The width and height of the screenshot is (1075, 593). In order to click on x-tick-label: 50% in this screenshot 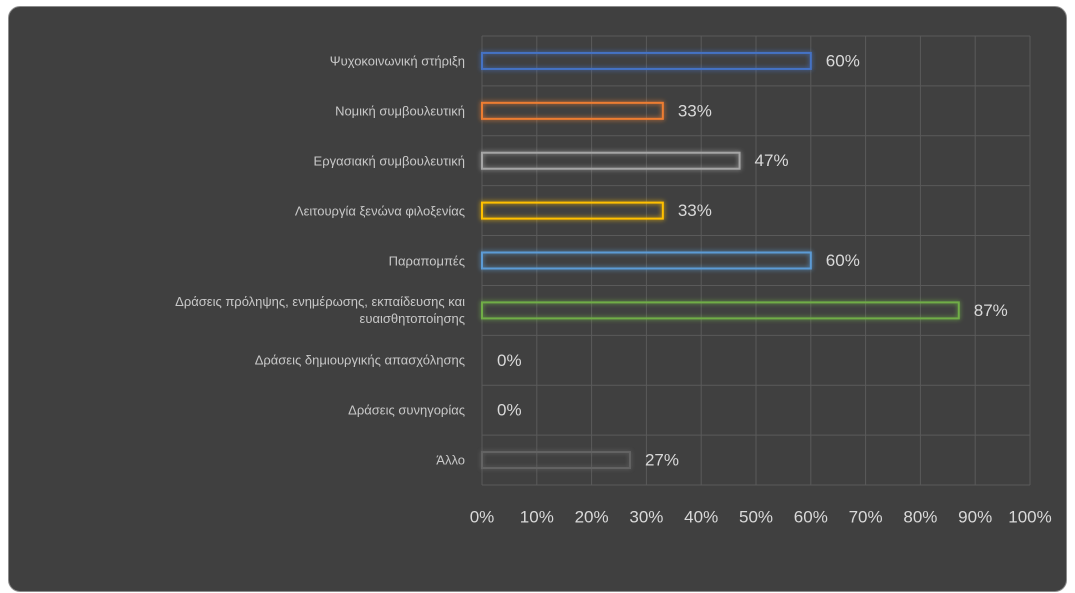, I will do `click(756, 516)`.